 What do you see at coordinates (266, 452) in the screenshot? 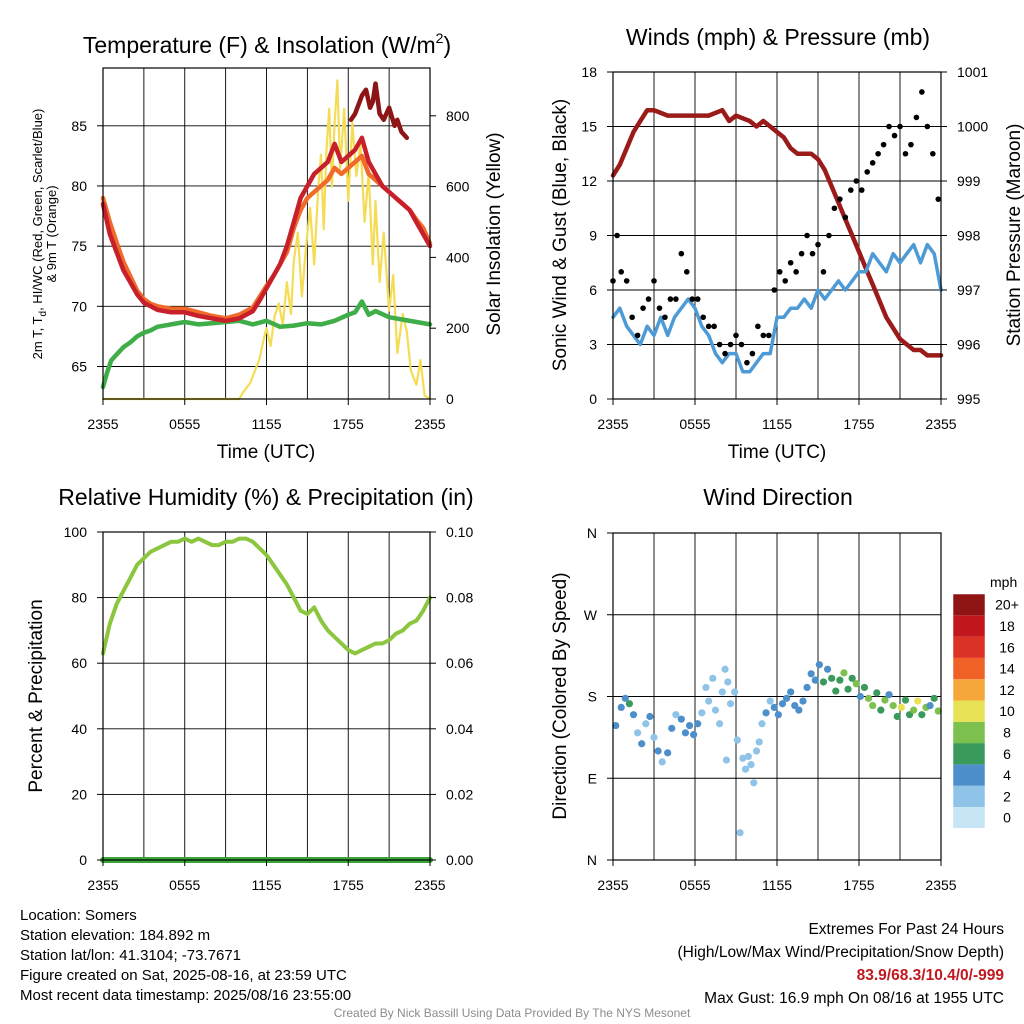
I see `temperature-x-axis-label: Time (UTC)` at bounding box center [266, 452].